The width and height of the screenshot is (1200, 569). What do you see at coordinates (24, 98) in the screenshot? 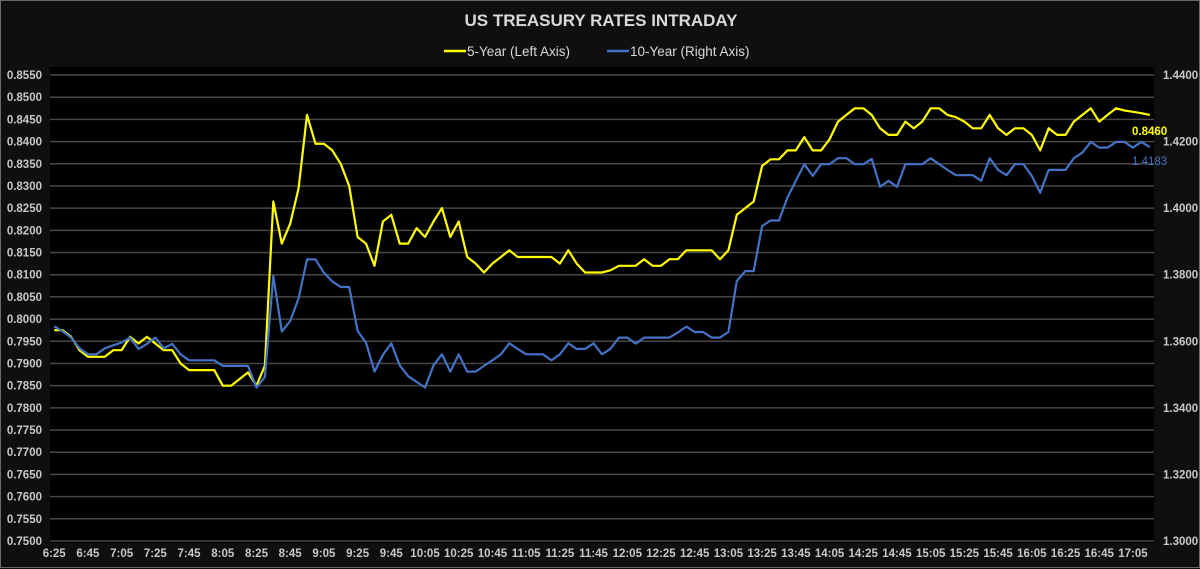
I see `left-axis-tick-label: 0.8500` at bounding box center [24, 98].